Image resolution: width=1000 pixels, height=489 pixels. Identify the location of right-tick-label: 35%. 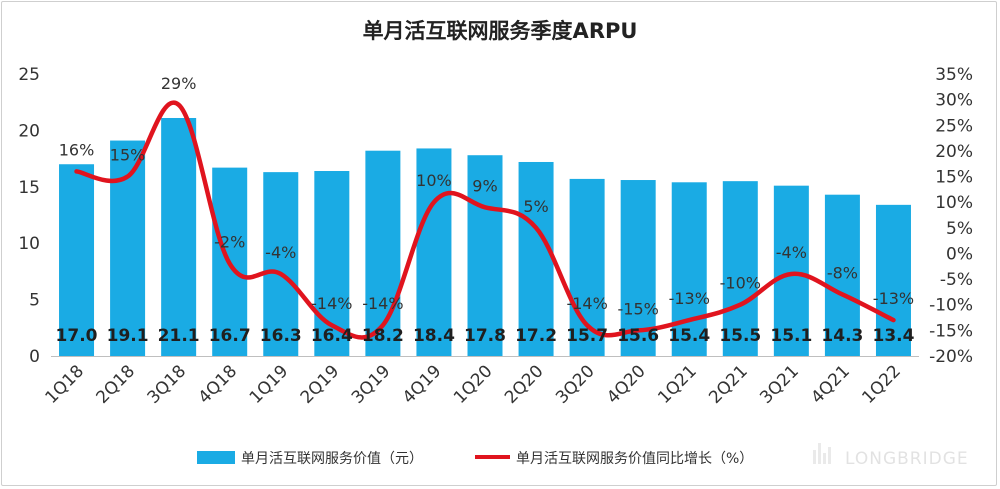
(954, 75).